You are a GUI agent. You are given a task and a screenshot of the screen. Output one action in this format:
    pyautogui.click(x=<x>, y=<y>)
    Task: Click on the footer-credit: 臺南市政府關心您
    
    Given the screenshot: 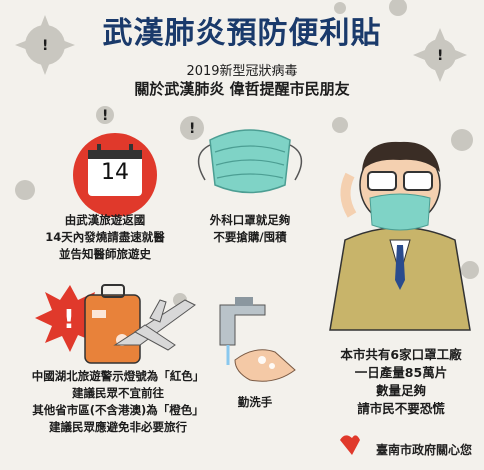 What is the action you would take?
    pyautogui.click(x=423, y=450)
    